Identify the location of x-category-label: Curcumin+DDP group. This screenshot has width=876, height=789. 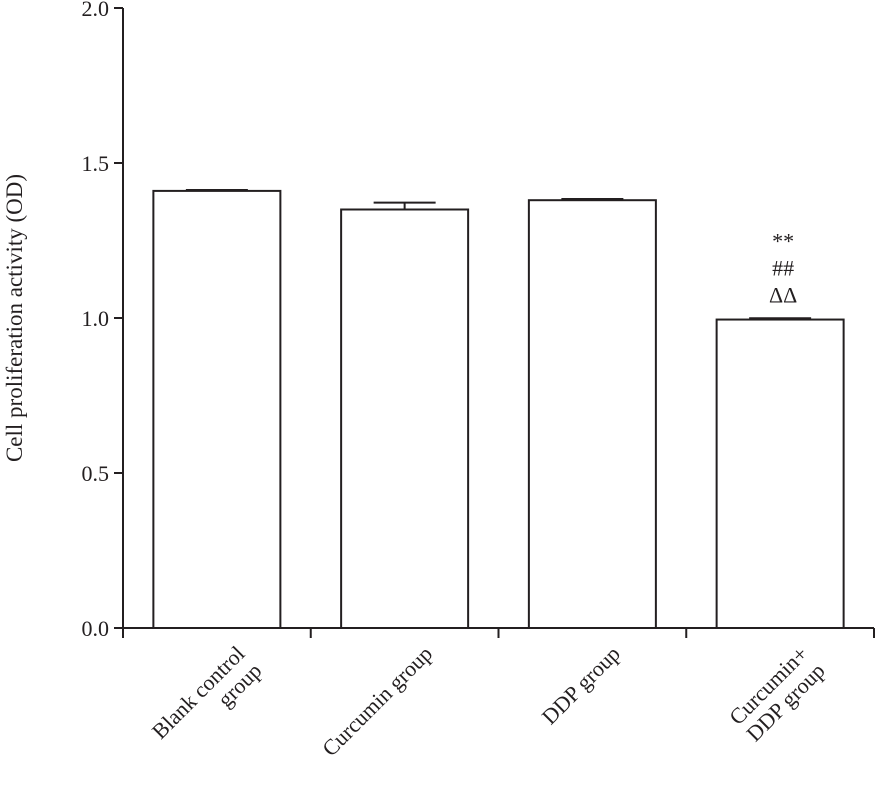
(777, 693).